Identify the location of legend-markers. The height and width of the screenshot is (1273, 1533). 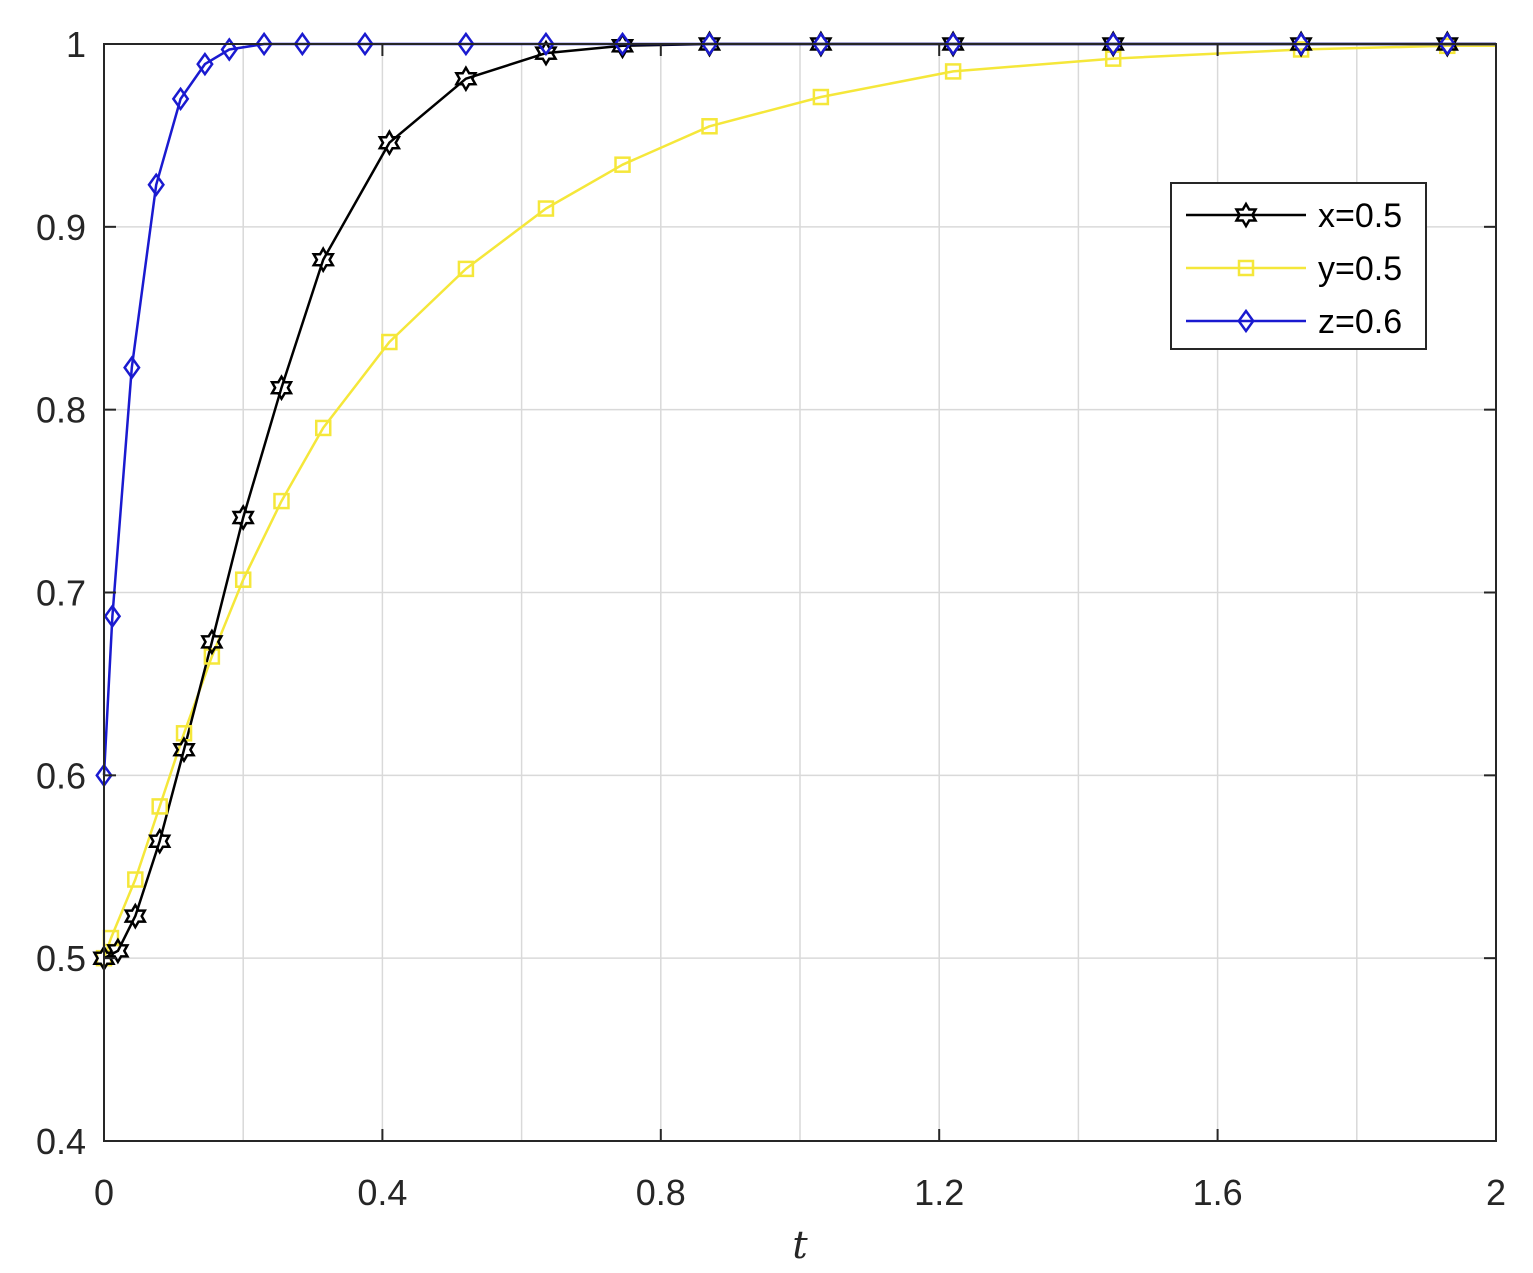
(1246, 267).